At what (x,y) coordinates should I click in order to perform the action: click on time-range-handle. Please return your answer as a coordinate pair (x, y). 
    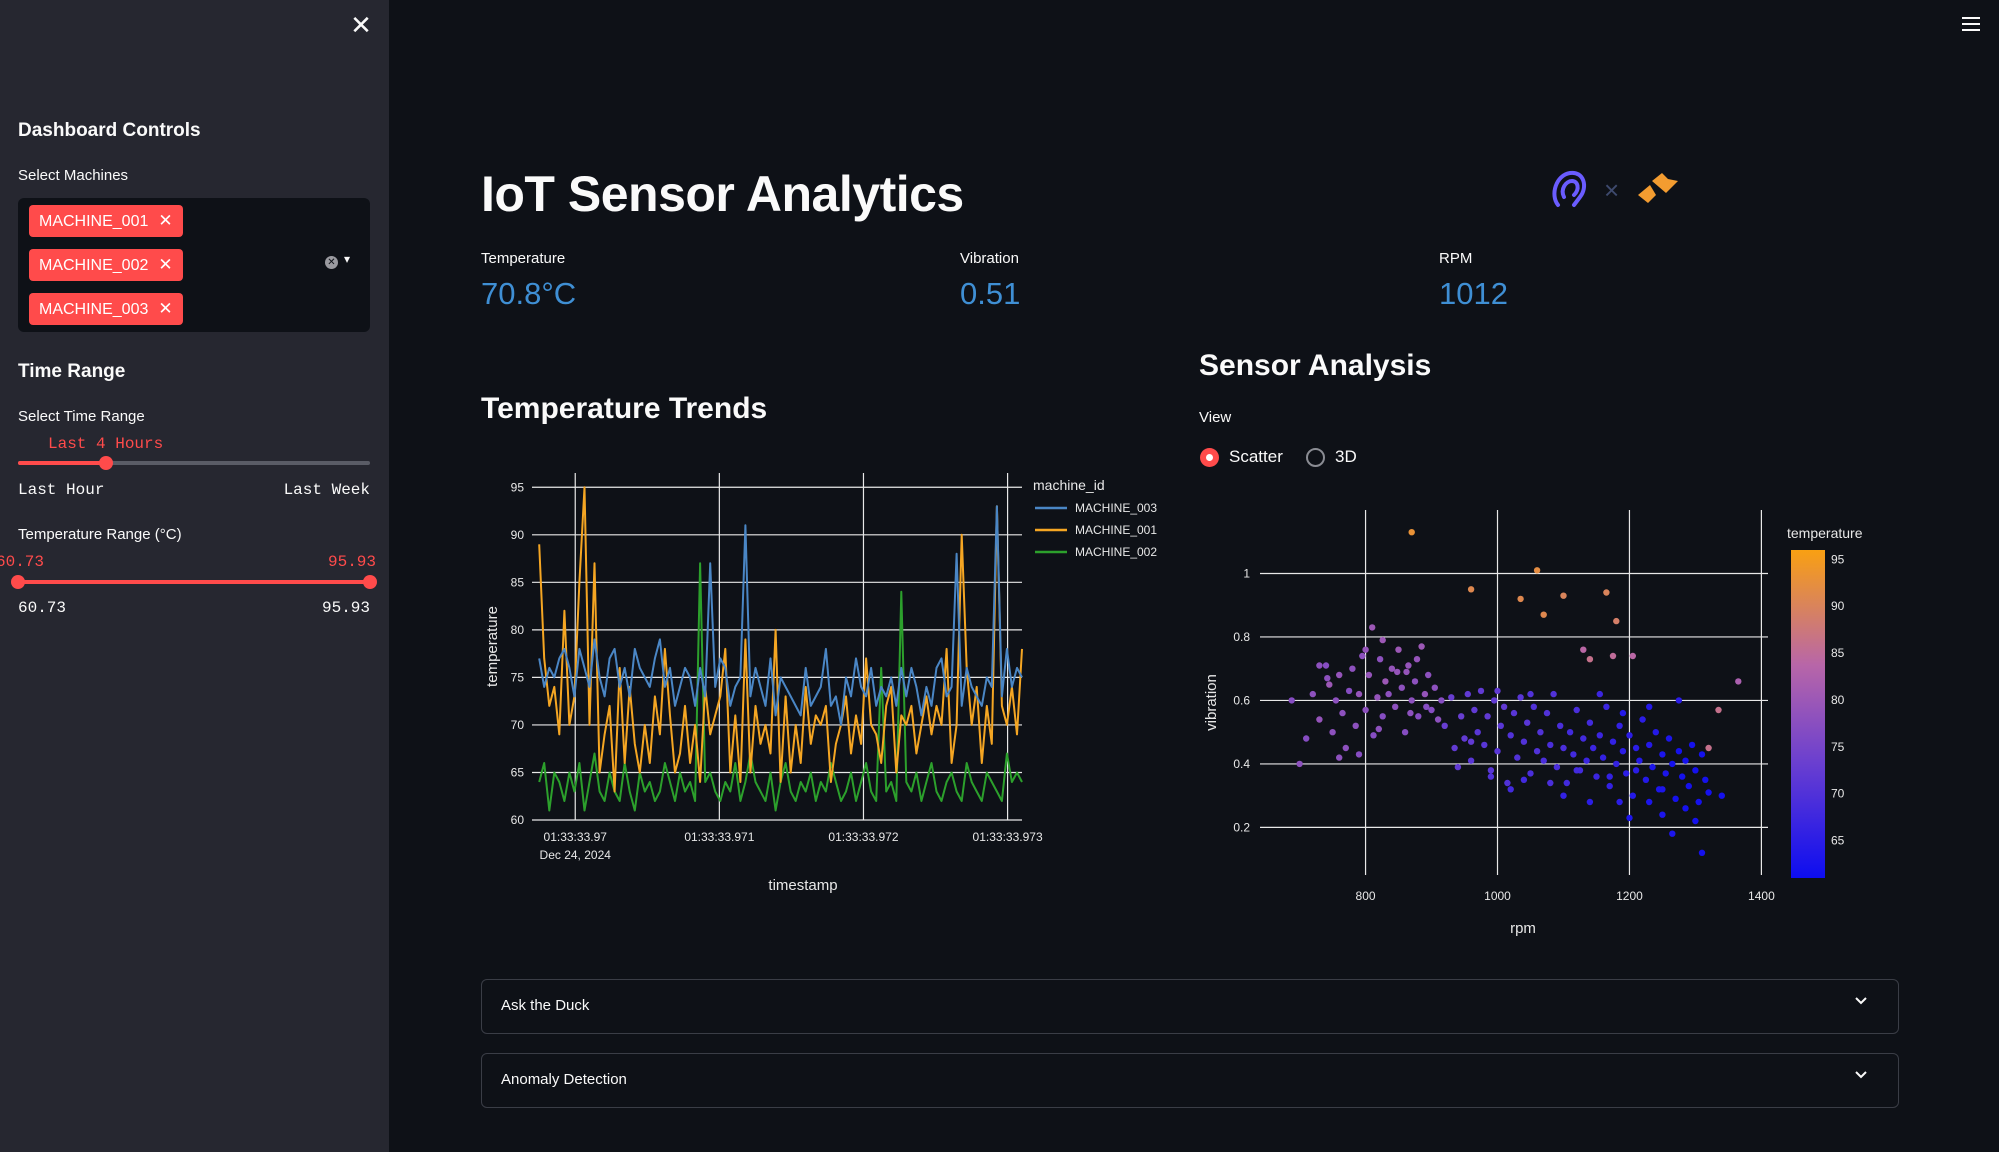
    Looking at the image, I should click on (106, 463).